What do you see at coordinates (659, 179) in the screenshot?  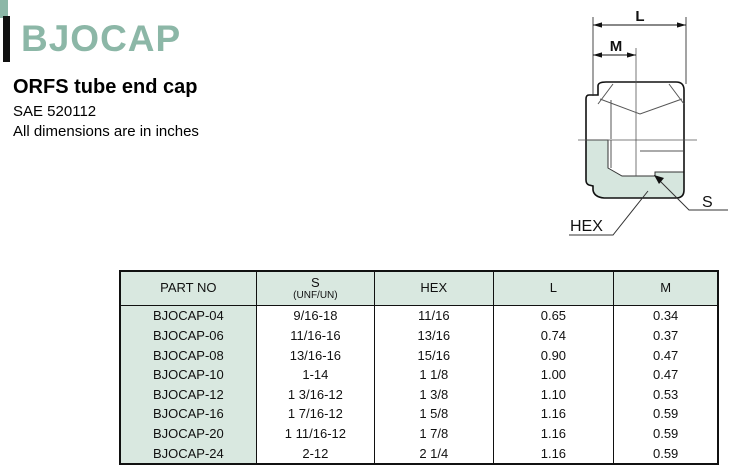 I see `s-arrowhead` at bounding box center [659, 179].